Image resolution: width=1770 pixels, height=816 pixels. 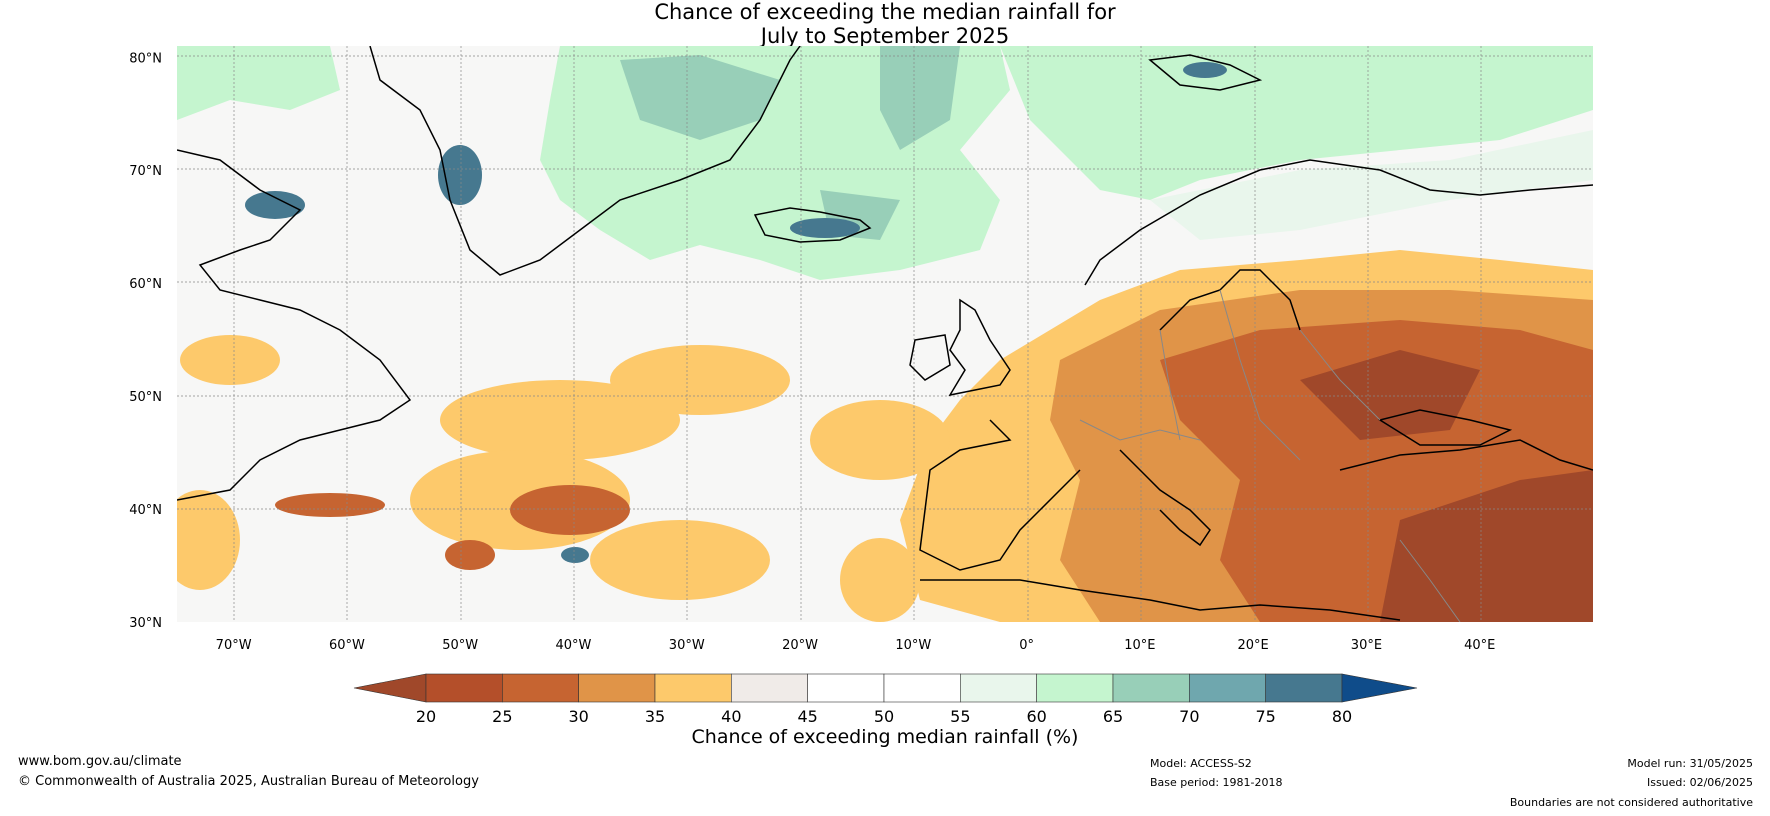 I want to click on colorbar-tick-label: 30, so click(x=578, y=716).